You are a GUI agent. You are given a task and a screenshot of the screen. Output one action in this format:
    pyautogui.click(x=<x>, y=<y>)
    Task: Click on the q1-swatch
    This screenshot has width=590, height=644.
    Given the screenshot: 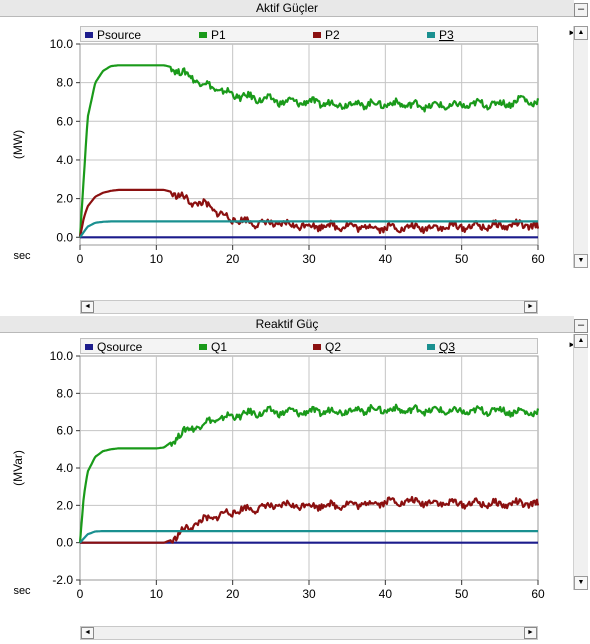 What is the action you would take?
    pyautogui.click(x=203, y=347)
    